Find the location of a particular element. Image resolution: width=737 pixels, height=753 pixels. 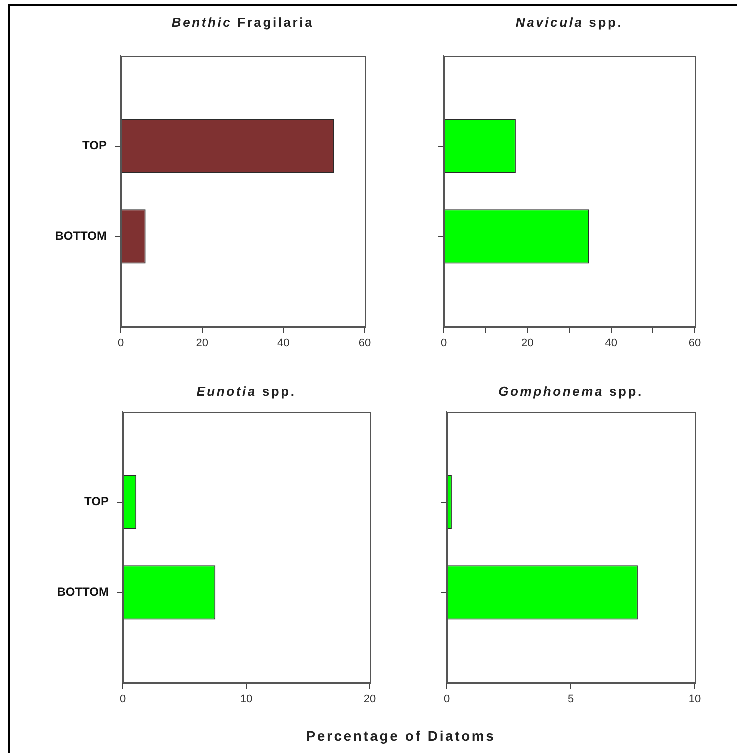

x-axis-title: Percentage of Diatoms is located at coordinates (401, 736).